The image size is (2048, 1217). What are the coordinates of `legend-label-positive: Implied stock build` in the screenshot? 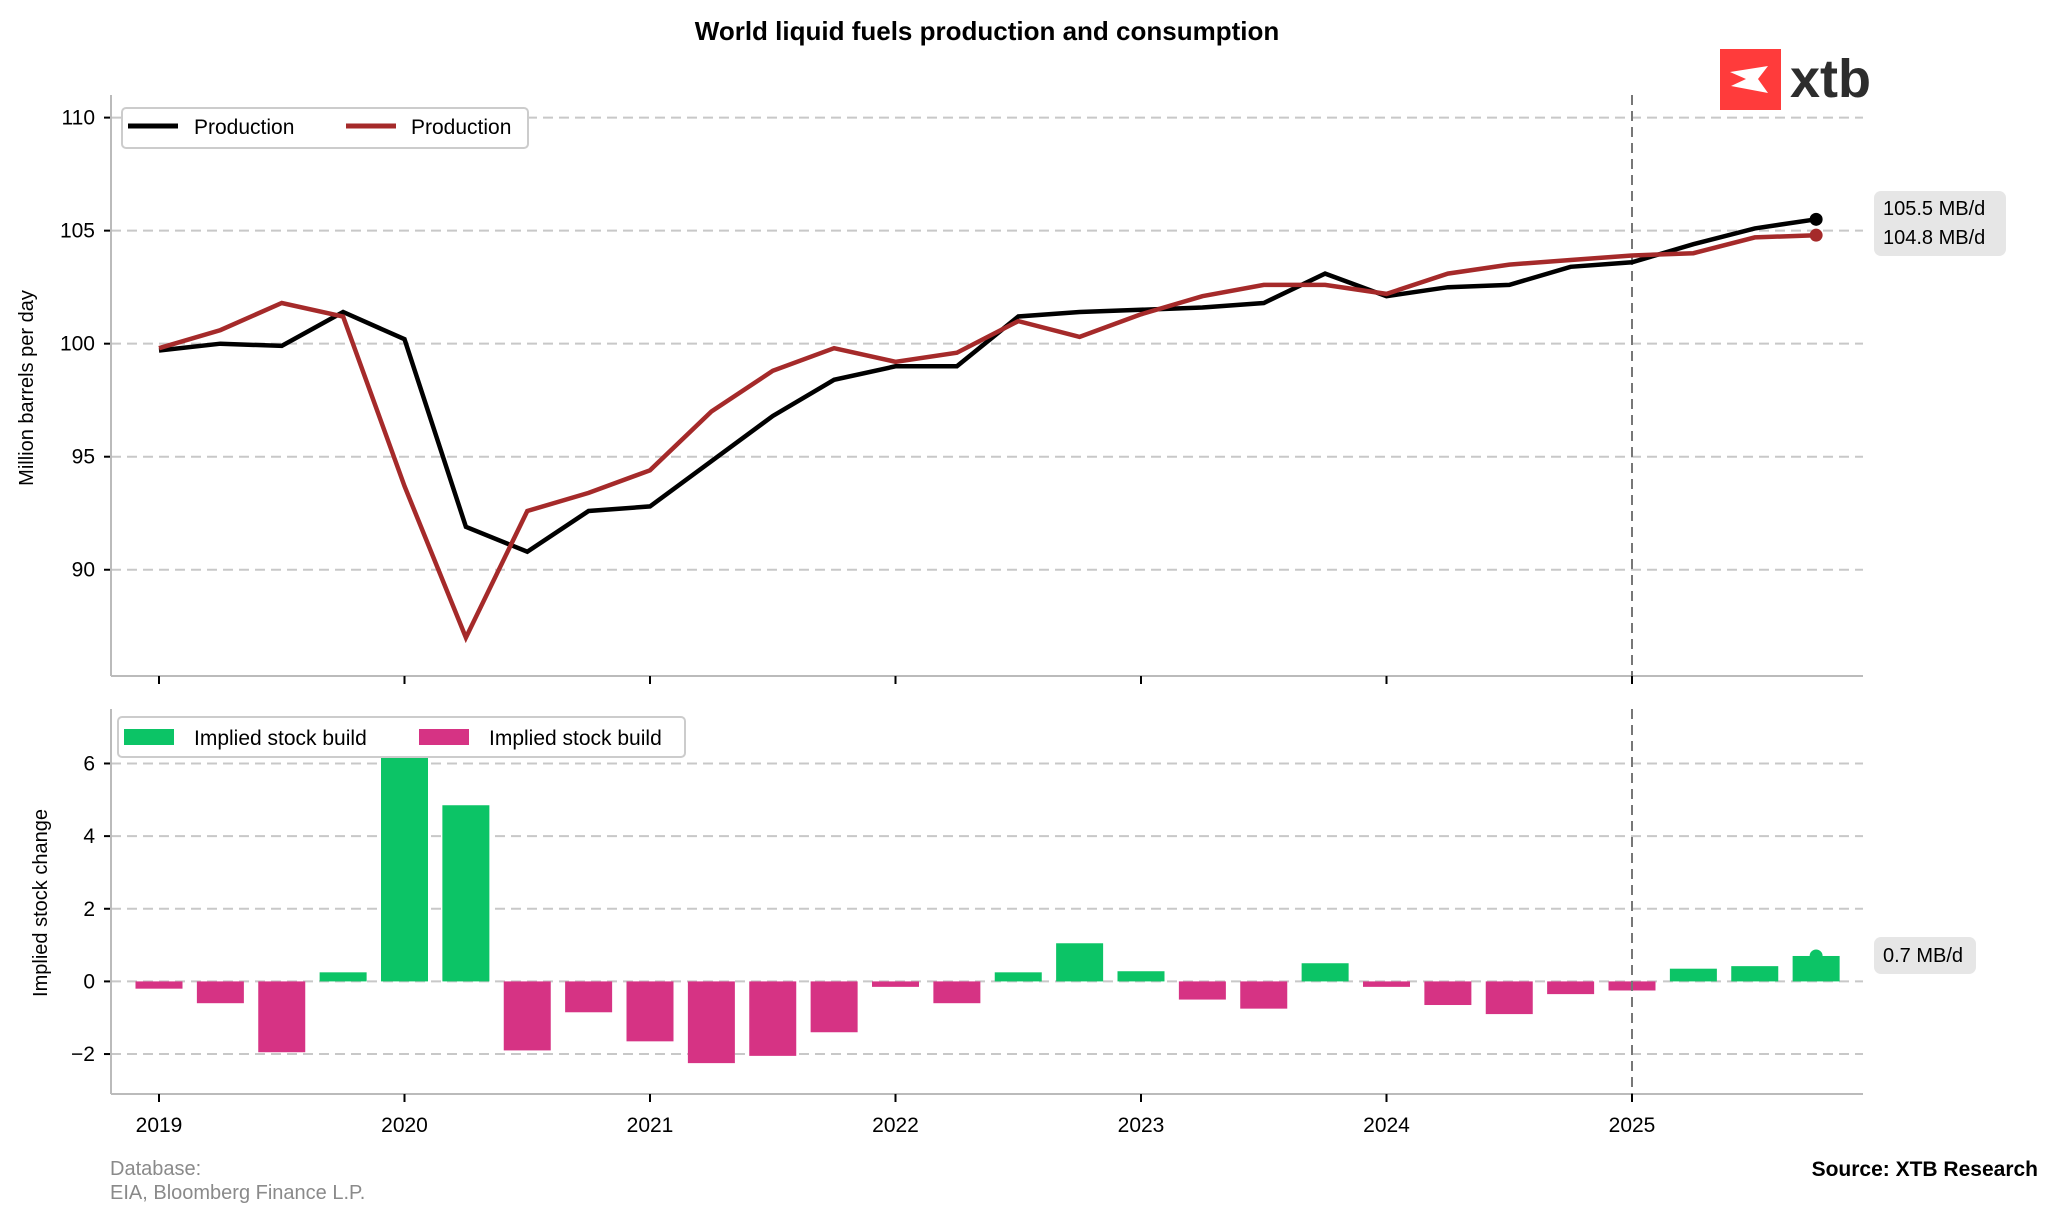 It's located at (280, 738).